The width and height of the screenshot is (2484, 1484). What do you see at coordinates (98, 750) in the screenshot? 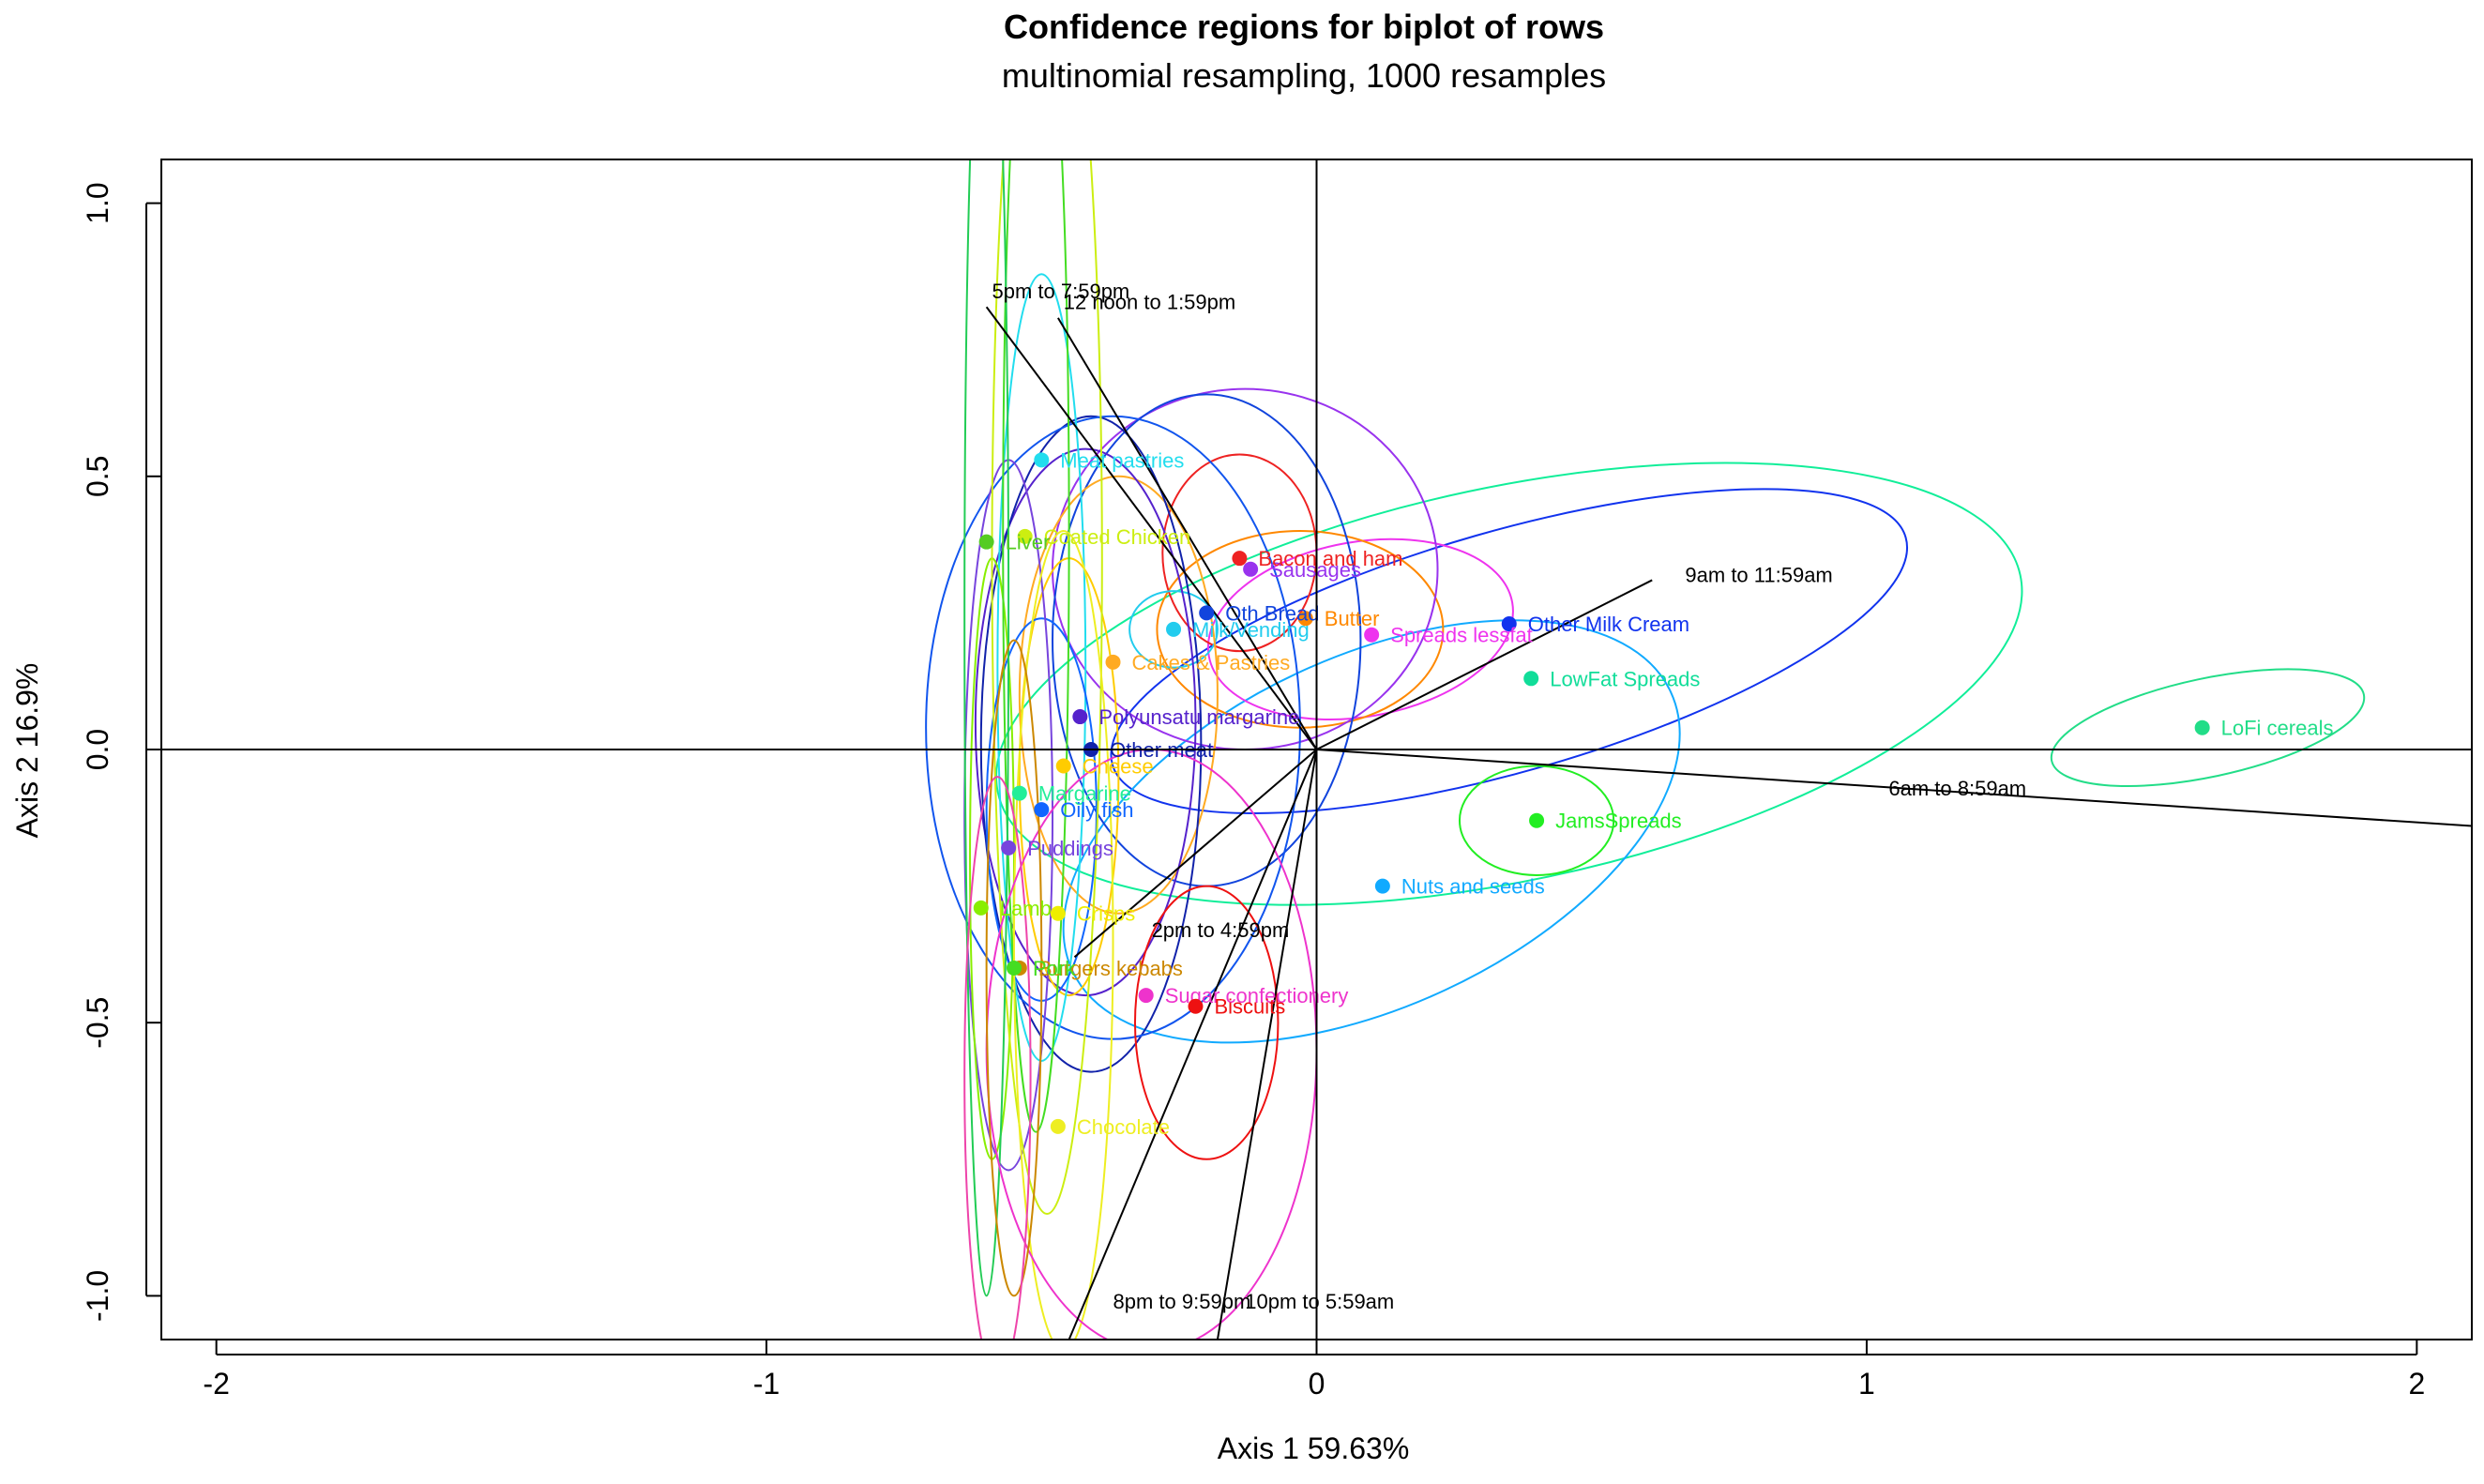
I see `y-tick-label-2: 0.0` at bounding box center [98, 750].